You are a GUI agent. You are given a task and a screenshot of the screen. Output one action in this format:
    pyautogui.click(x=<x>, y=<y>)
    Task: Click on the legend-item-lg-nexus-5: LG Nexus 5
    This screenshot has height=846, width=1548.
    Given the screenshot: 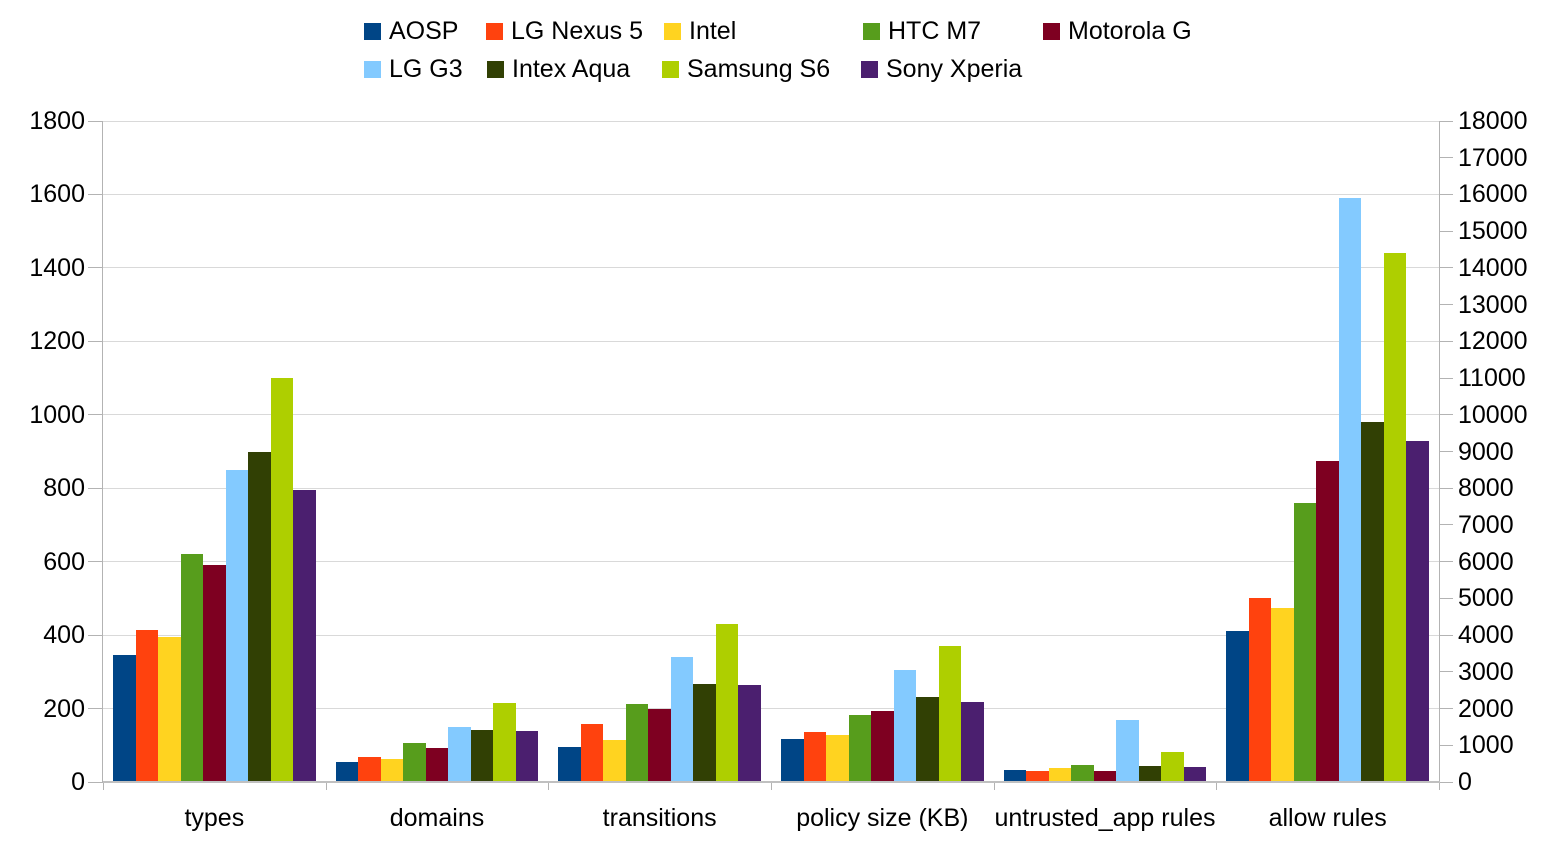 What is the action you would take?
    pyautogui.click(x=564, y=31)
    